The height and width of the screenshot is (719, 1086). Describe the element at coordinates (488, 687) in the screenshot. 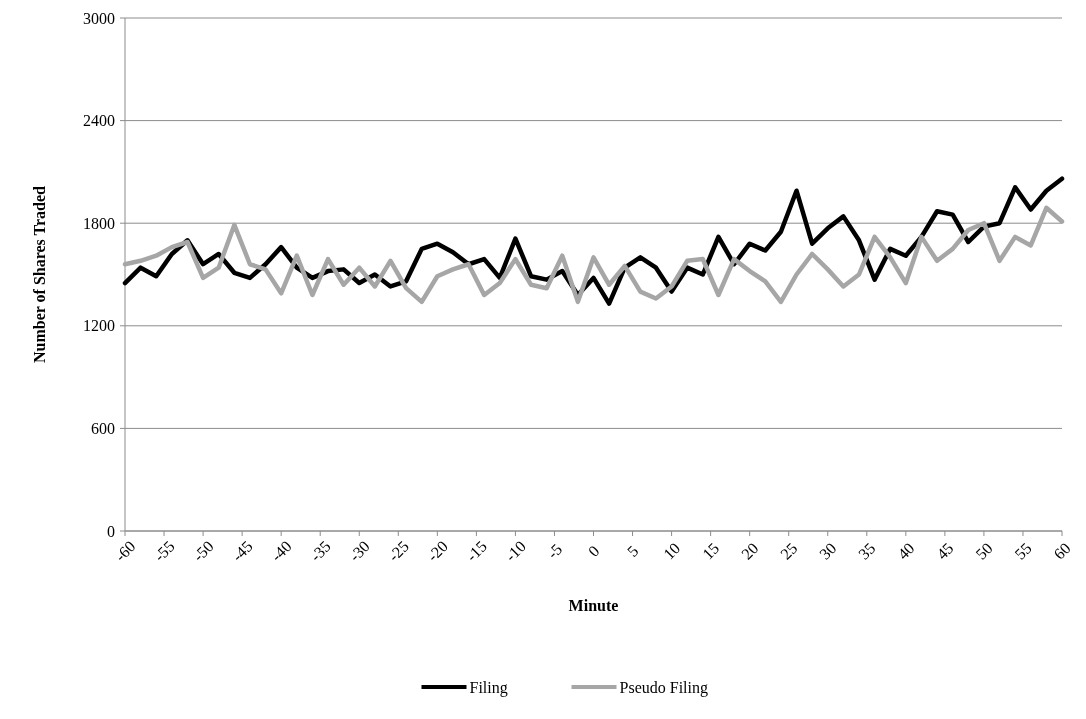

I see `legend-label: Filing` at that location.